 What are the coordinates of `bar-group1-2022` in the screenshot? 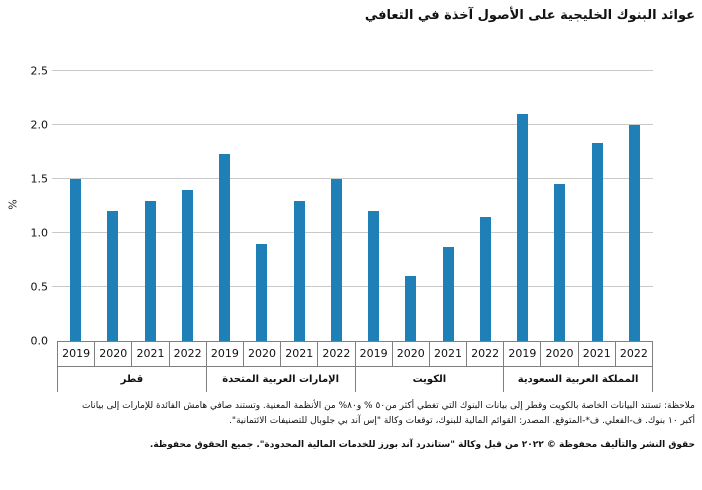 It's located at (187, 265).